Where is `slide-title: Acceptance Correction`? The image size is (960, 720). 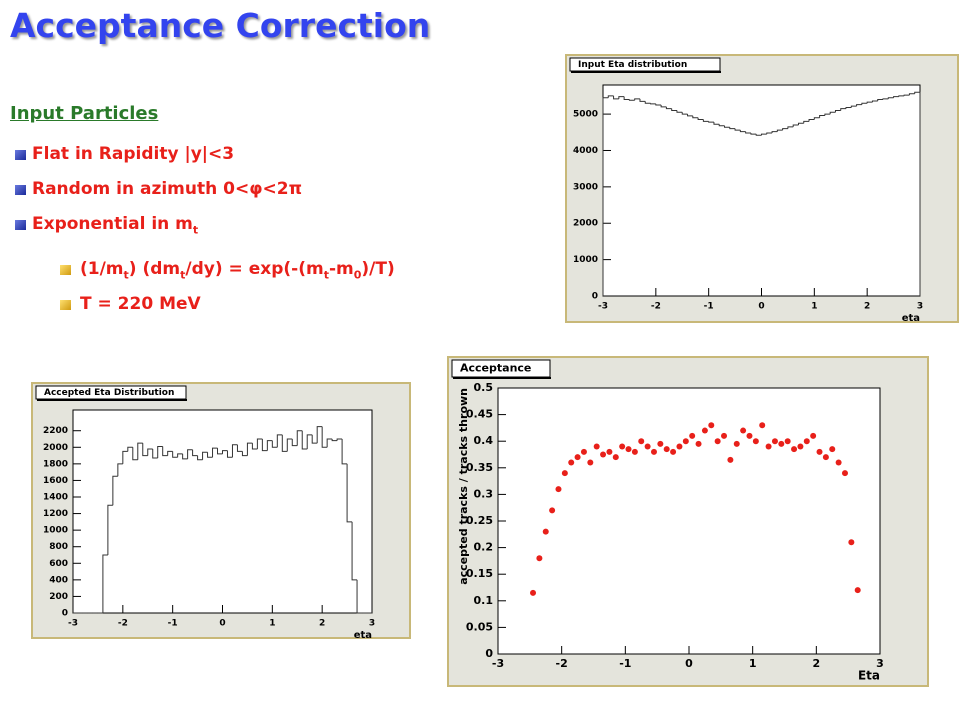
slide-title: Acceptance Correction is located at coordinates (220, 25).